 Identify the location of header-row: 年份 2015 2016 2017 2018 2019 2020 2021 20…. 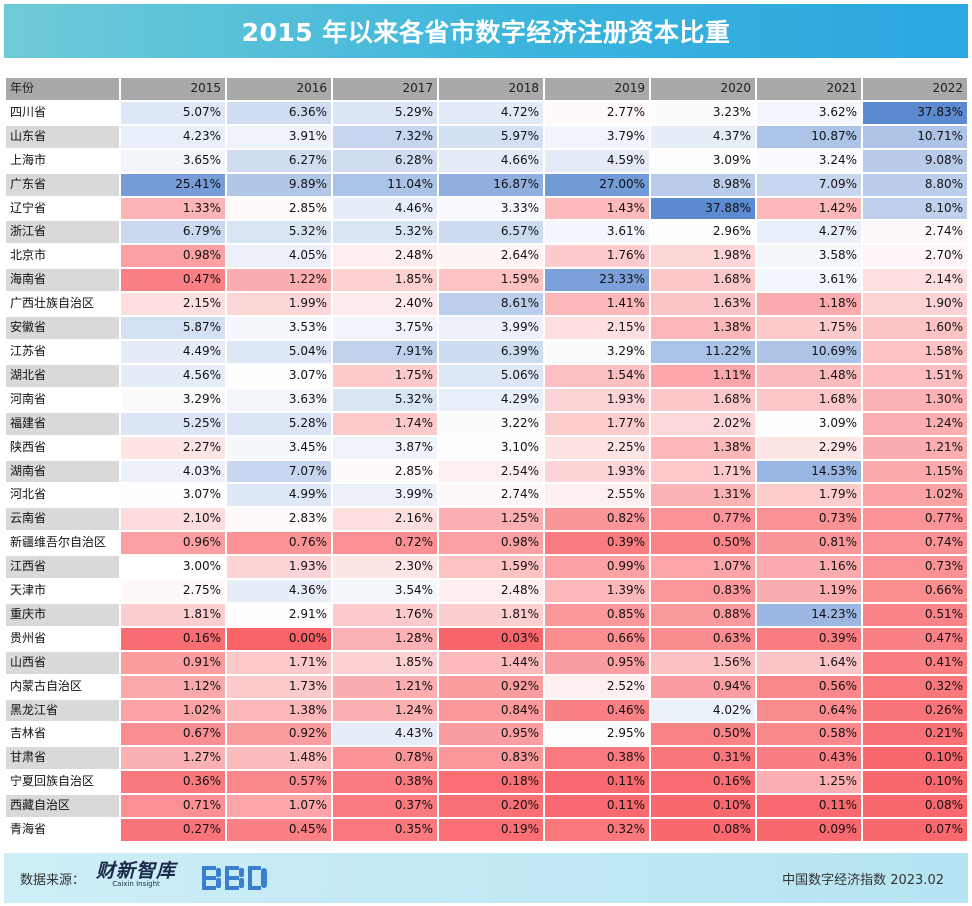
(486, 89).